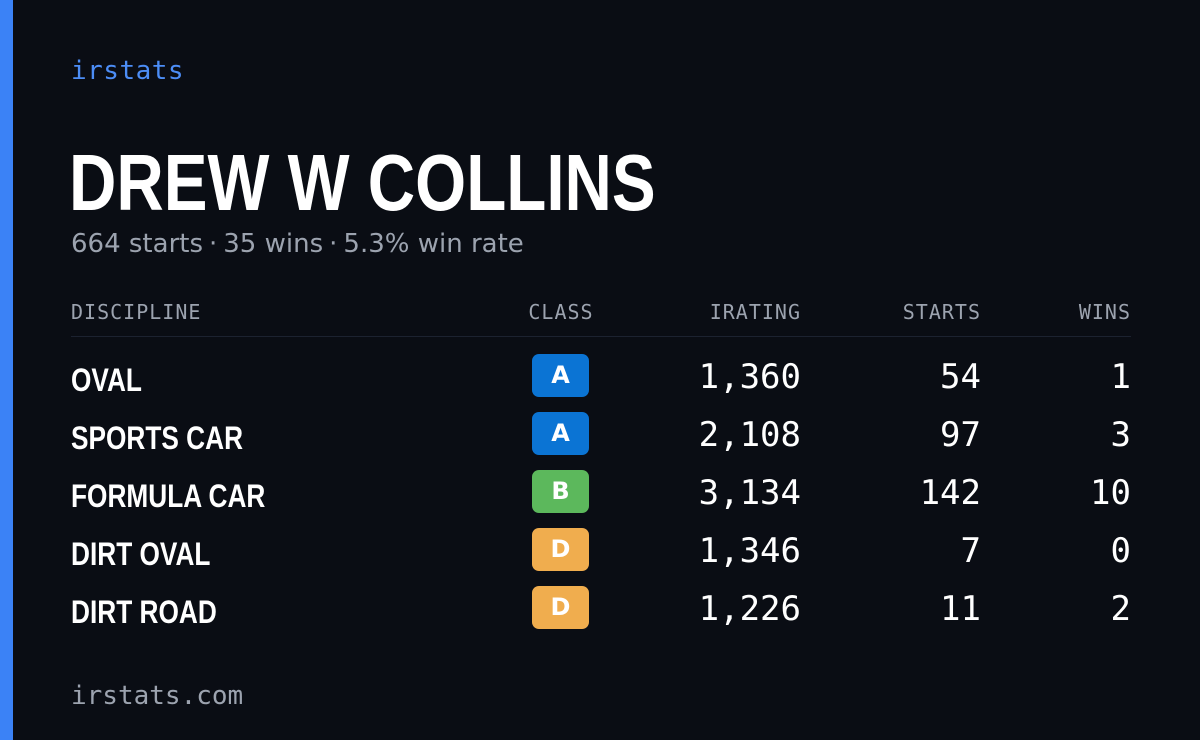 The image size is (1200, 740). I want to click on brand-logo-text: irstats, so click(128, 71).